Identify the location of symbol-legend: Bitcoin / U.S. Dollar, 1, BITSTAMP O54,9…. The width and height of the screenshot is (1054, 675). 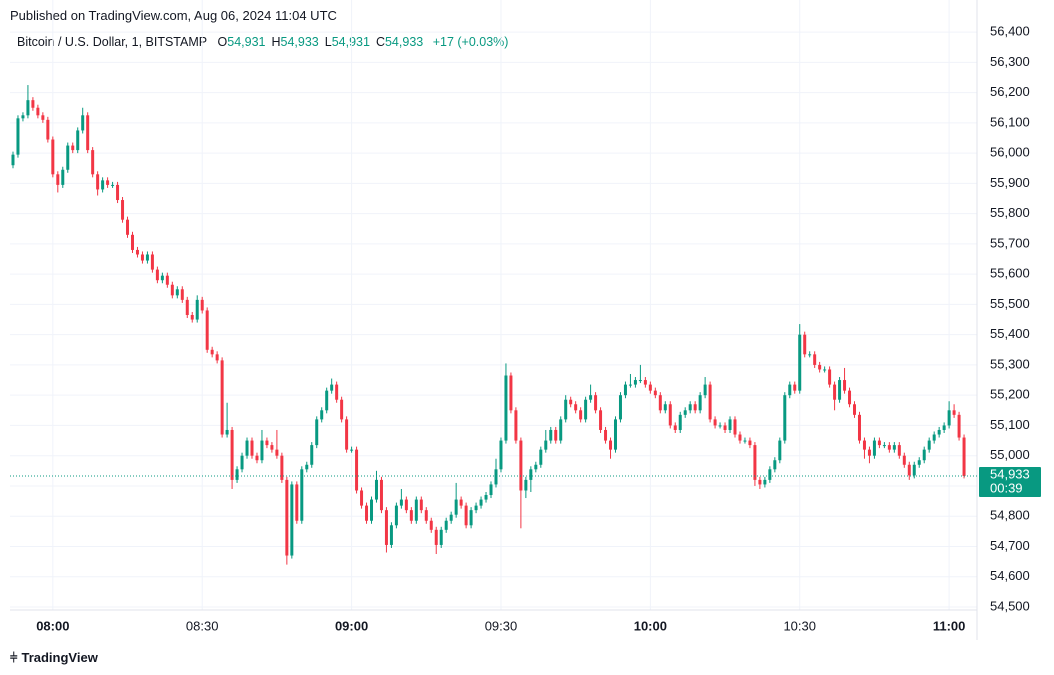
(262, 42).